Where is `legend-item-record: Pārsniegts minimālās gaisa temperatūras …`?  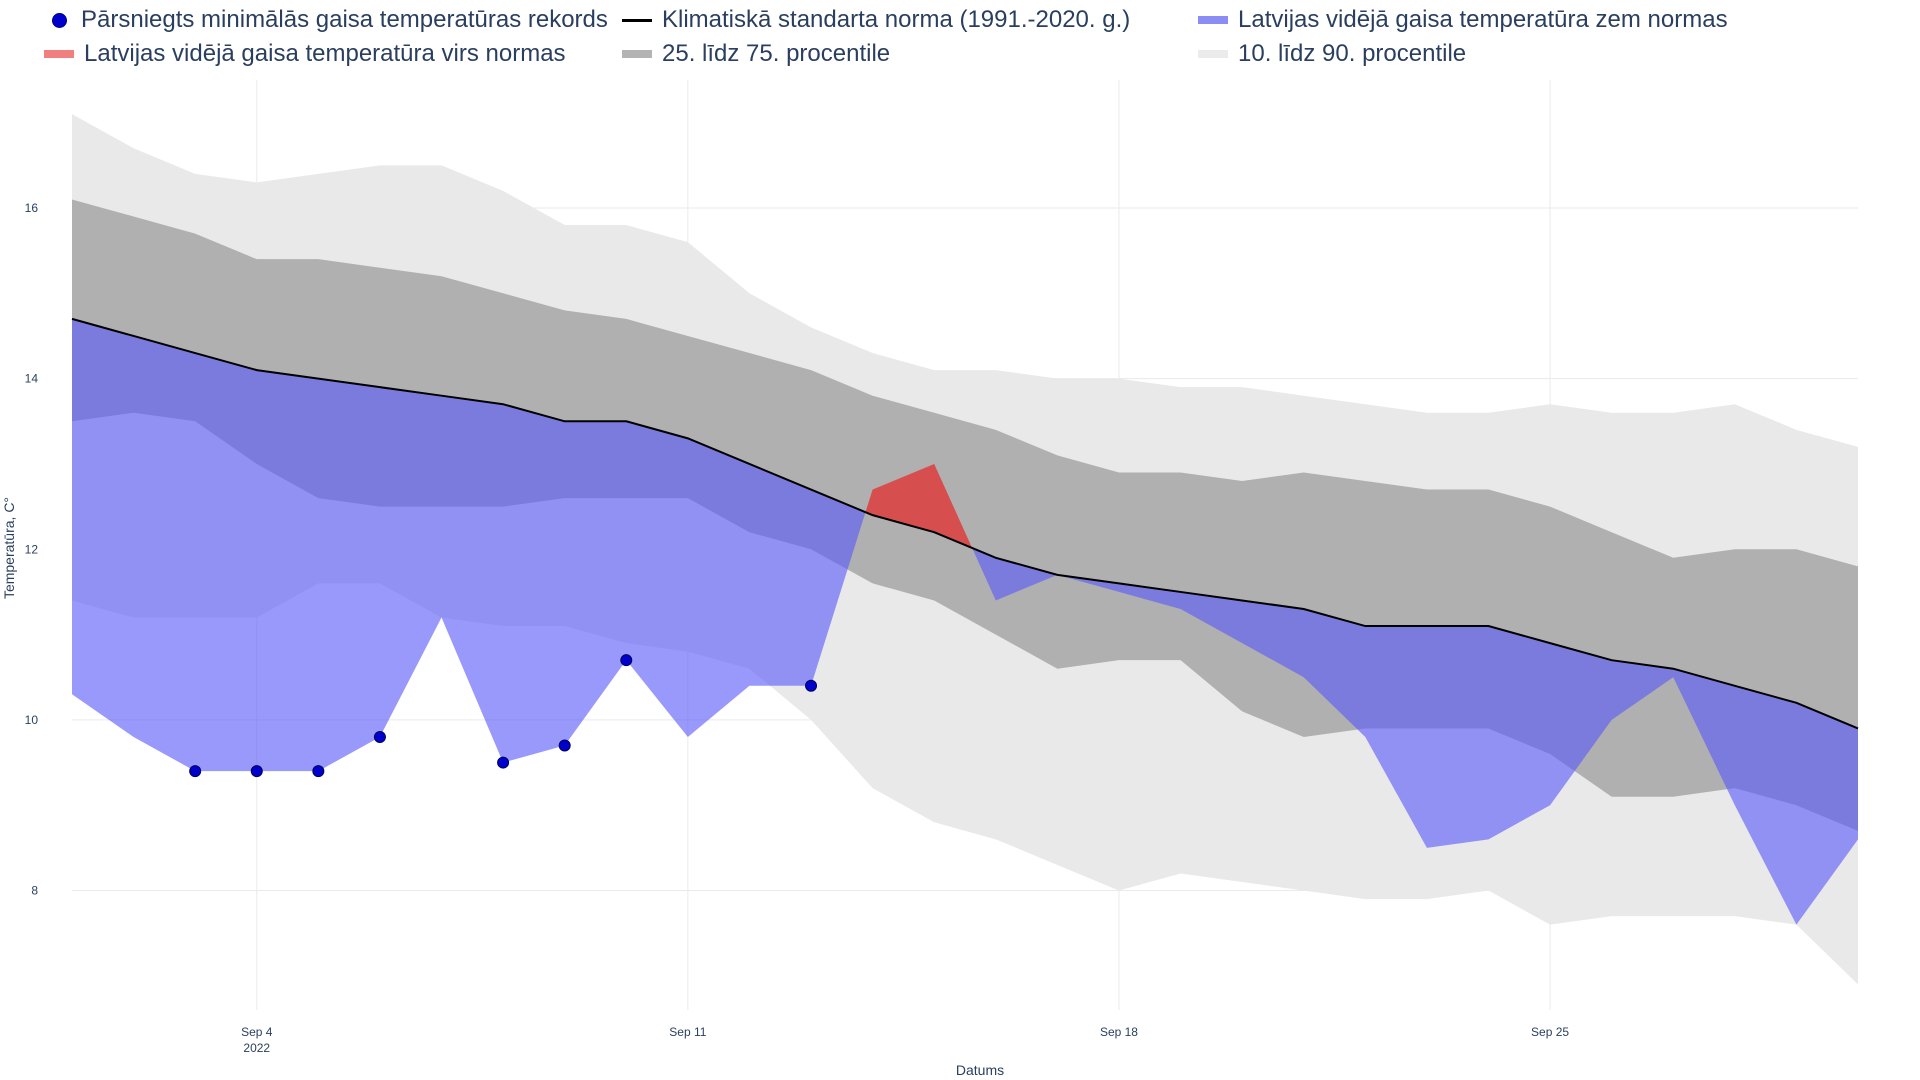 legend-item-record: Pārsniegts minimālās gaisa temperatūras … is located at coordinates (326, 20).